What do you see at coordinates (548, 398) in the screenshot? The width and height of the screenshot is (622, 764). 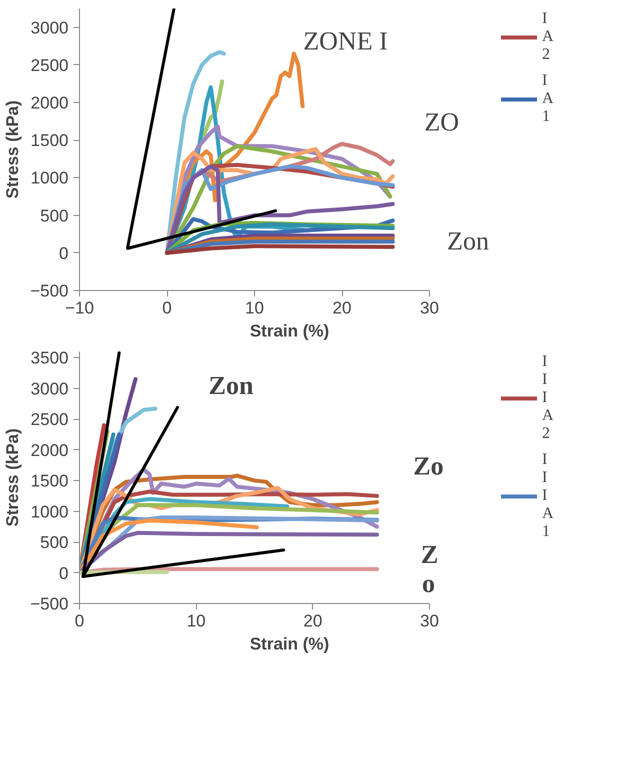 I see `legend-label: I I I A 2` at bounding box center [548, 398].